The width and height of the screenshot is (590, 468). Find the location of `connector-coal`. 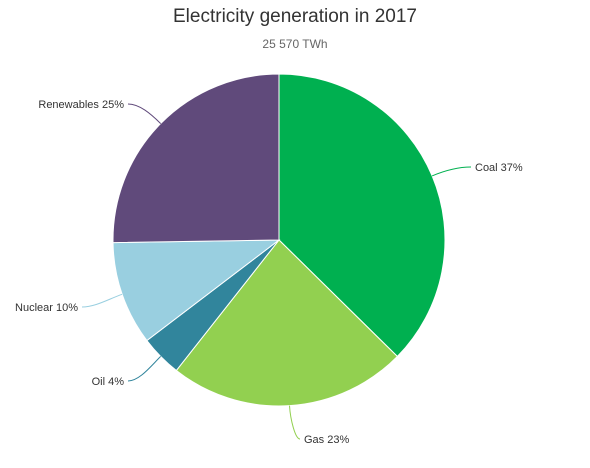

connector-coal is located at coordinates (451, 171).